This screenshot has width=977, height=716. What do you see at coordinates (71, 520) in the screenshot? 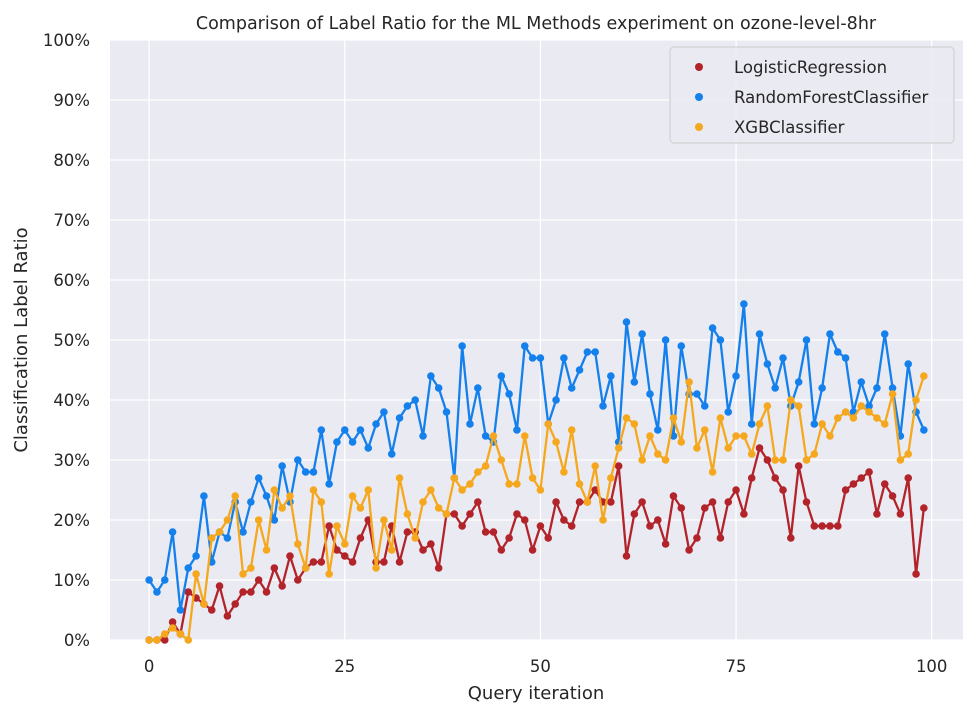
I see `y-tick-label: 20%` at bounding box center [71, 520].